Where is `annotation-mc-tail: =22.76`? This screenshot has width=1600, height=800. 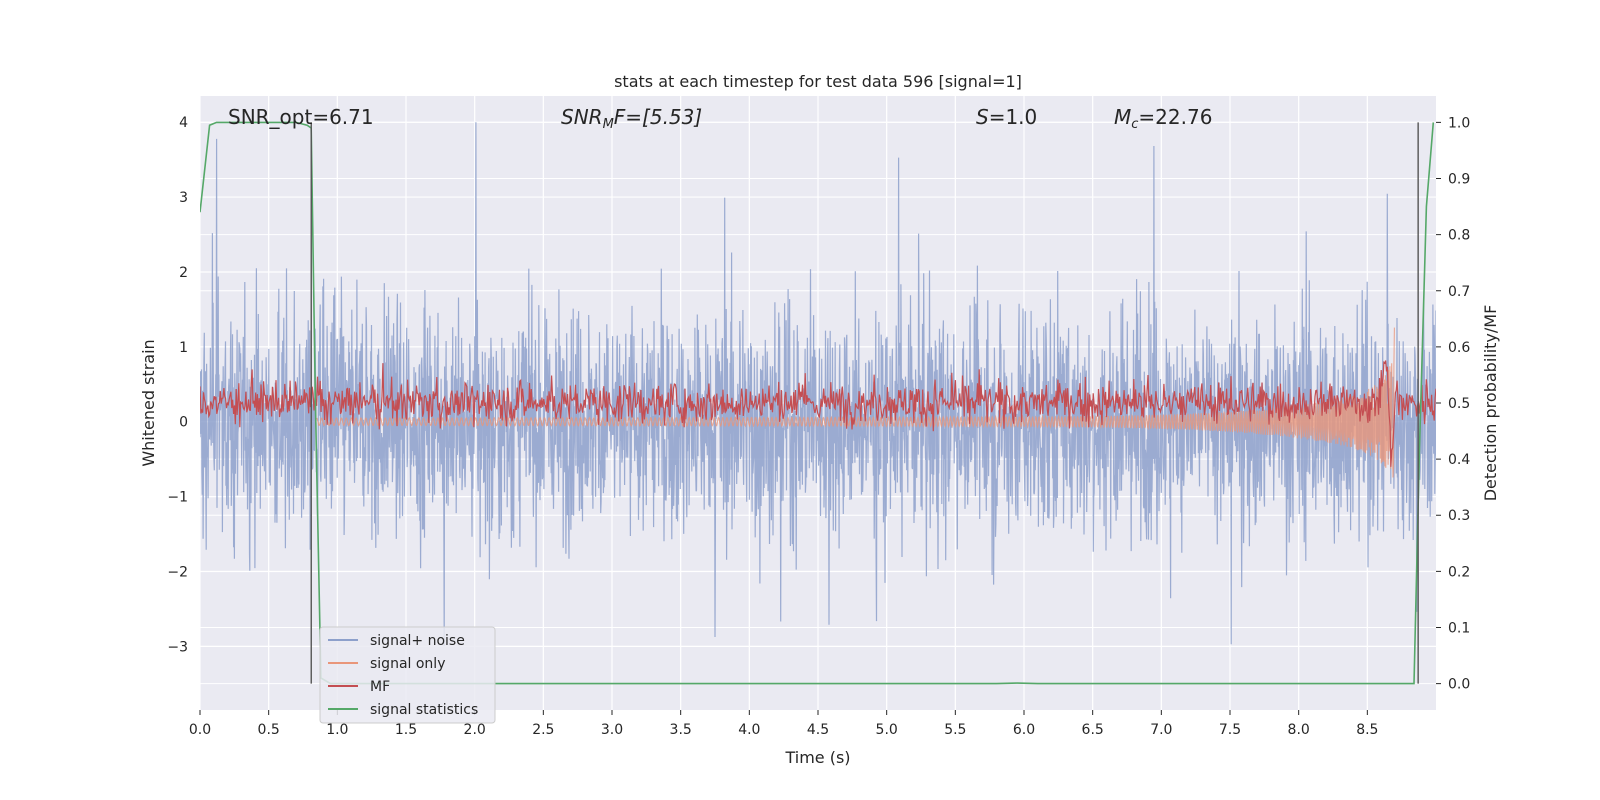 annotation-mc-tail: =22.76 is located at coordinates (1175, 117).